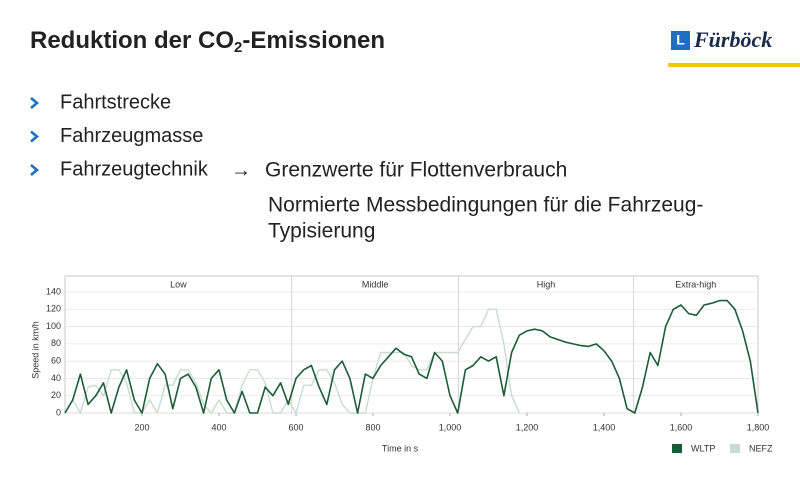 Image resolution: width=800 pixels, height=488 pixels. Describe the element at coordinates (134, 169) in the screenshot. I see `bullet-text: Fahrzeugtechnik` at that location.